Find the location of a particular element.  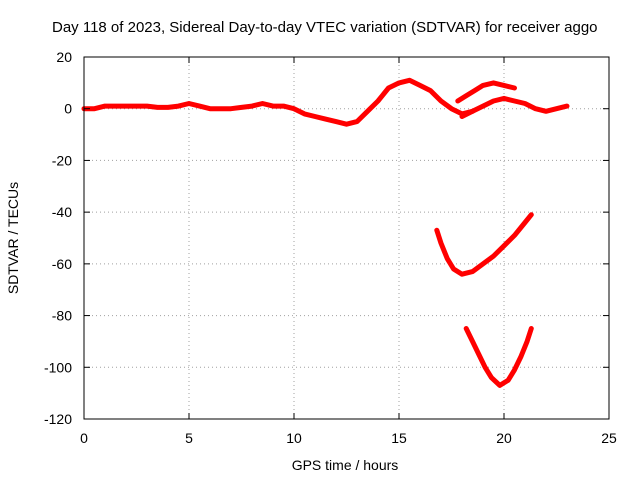

y-tick-label: -60 is located at coordinates (62, 264).